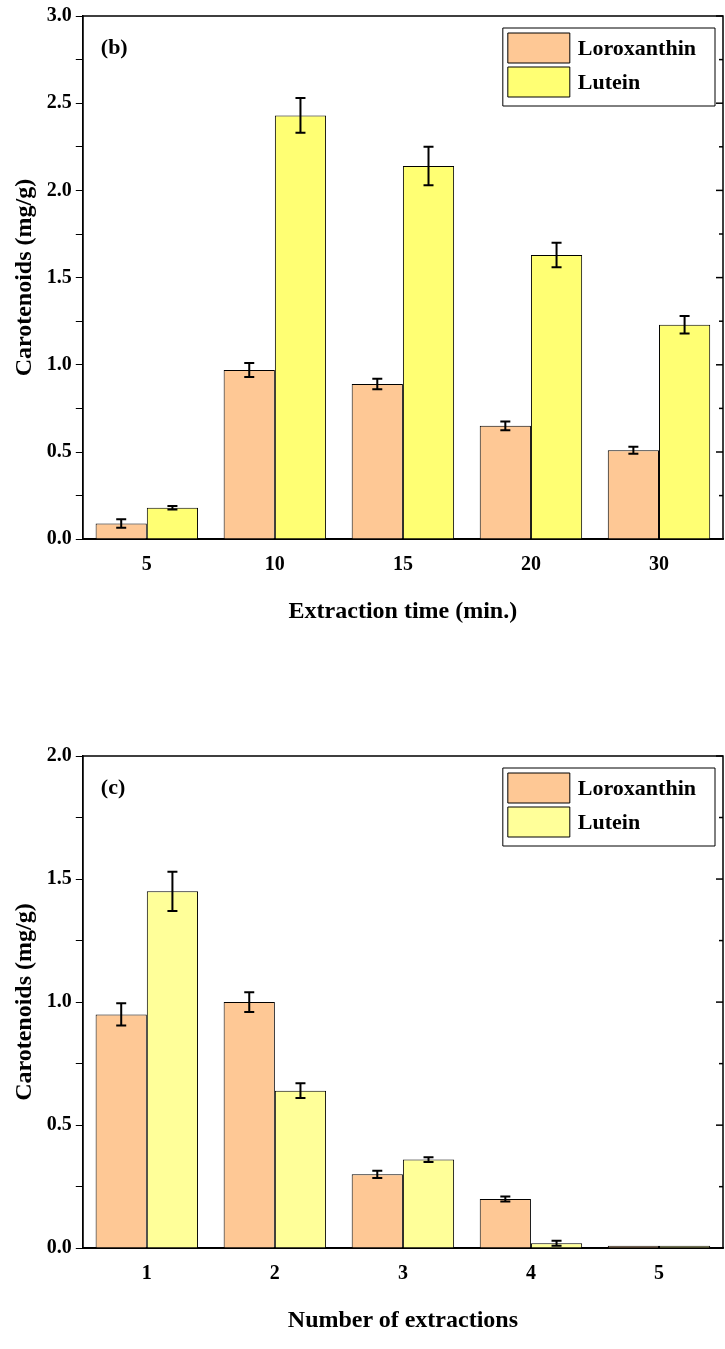  Describe the element at coordinates (274, 1272) in the screenshot. I see `x-tick-label: 2` at that location.